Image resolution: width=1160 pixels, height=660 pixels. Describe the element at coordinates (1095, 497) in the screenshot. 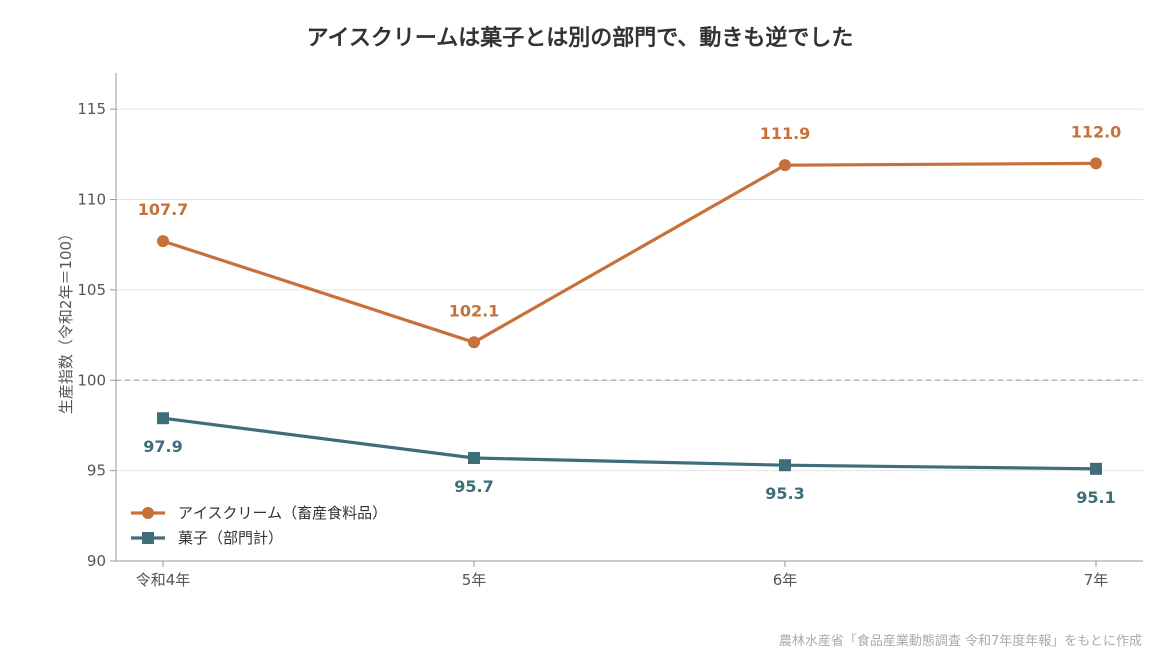

I see `data-label: 95.1` at that location.